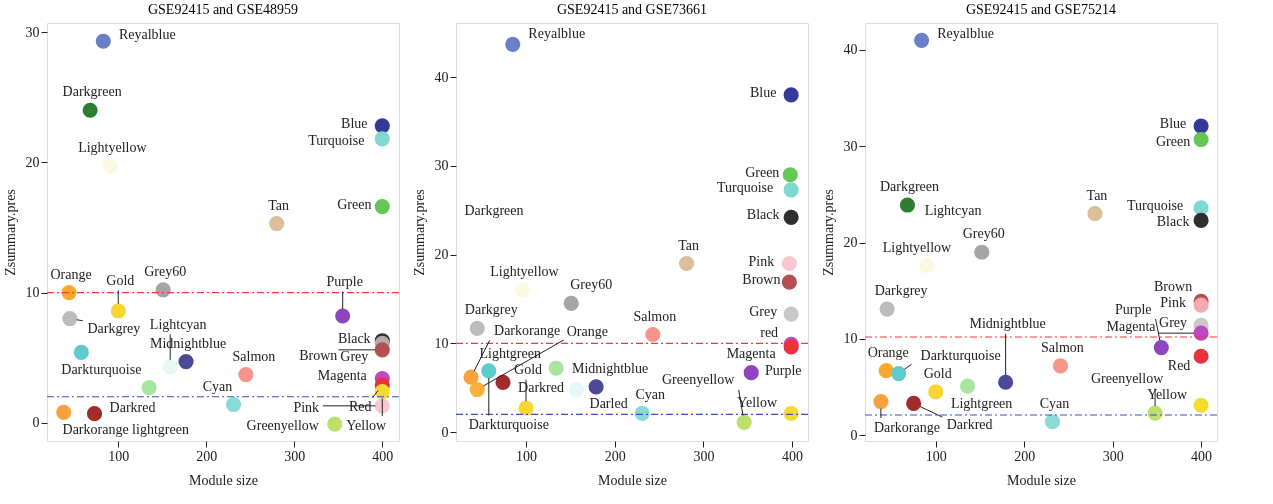 This screenshot has width=1273, height=504. What do you see at coordinates (850, 50) in the screenshot?
I see `y-tick-label: 40` at bounding box center [850, 50].